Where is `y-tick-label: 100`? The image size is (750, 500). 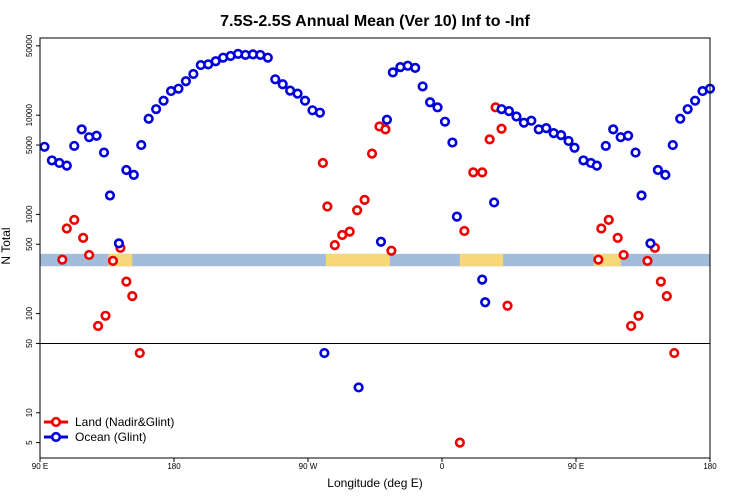 y-tick-label: 100 is located at coordinates (29, 313).